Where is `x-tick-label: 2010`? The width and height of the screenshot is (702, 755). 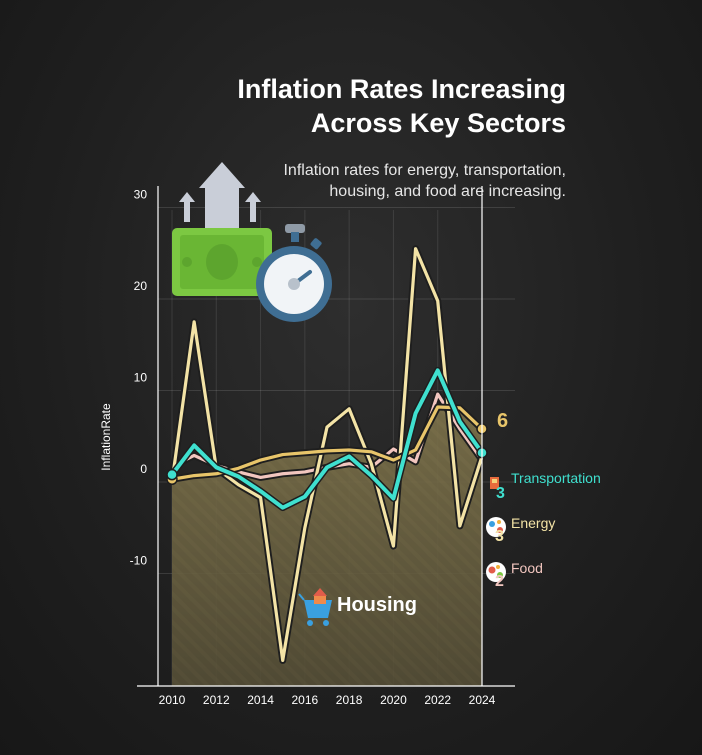
x-tick-label: 2010 is located at coordinates (172, 700).